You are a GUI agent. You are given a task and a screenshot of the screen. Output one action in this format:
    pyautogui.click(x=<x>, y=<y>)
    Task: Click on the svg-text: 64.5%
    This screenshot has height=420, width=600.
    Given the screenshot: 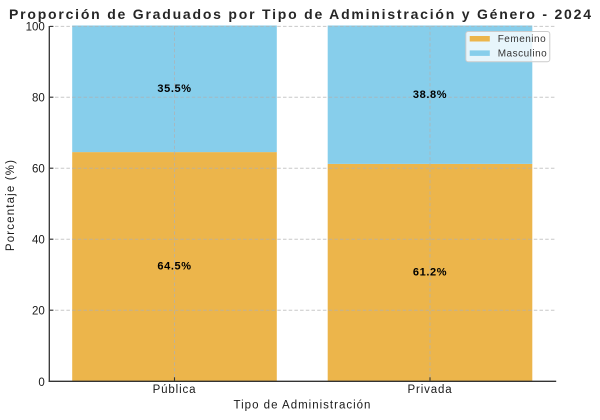 What is the action you would take?
    pyautogui.click(x=174, y=267)
    